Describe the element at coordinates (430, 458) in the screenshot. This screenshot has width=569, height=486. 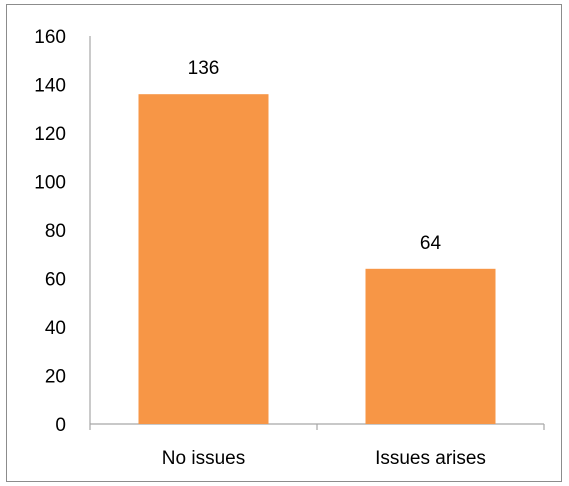
I see `x-tick-label-issues-arises: Issues arises` at that location.